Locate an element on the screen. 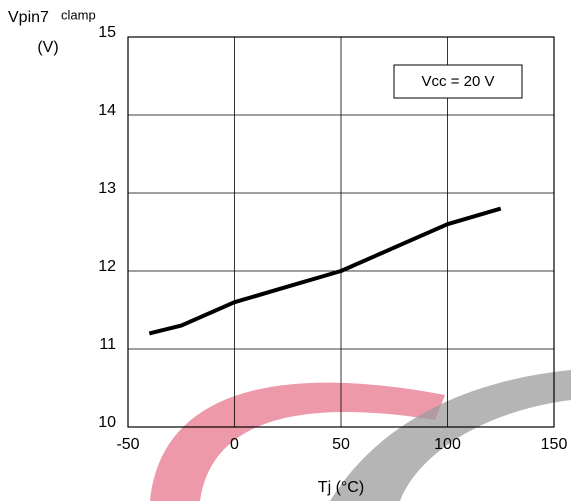 Image resolution: width=571 pixels, height=501 pixels. y-axis-label: Vpin7 is located at coordinates (28, 17).